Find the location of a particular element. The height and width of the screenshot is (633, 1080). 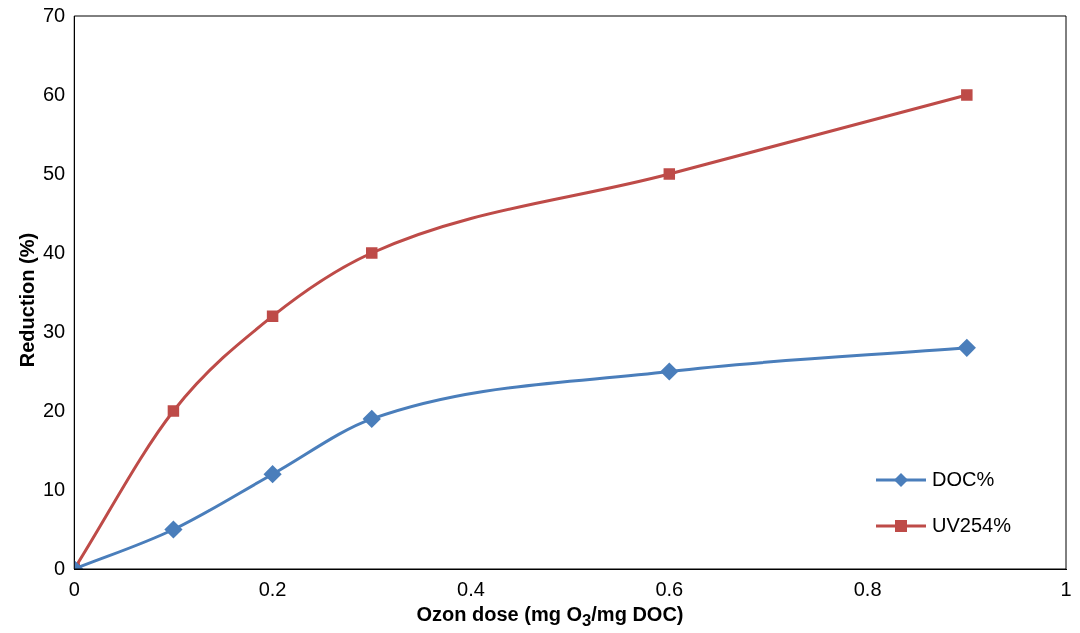

y-tick-label: 10 is located at coordinates (54, 488).